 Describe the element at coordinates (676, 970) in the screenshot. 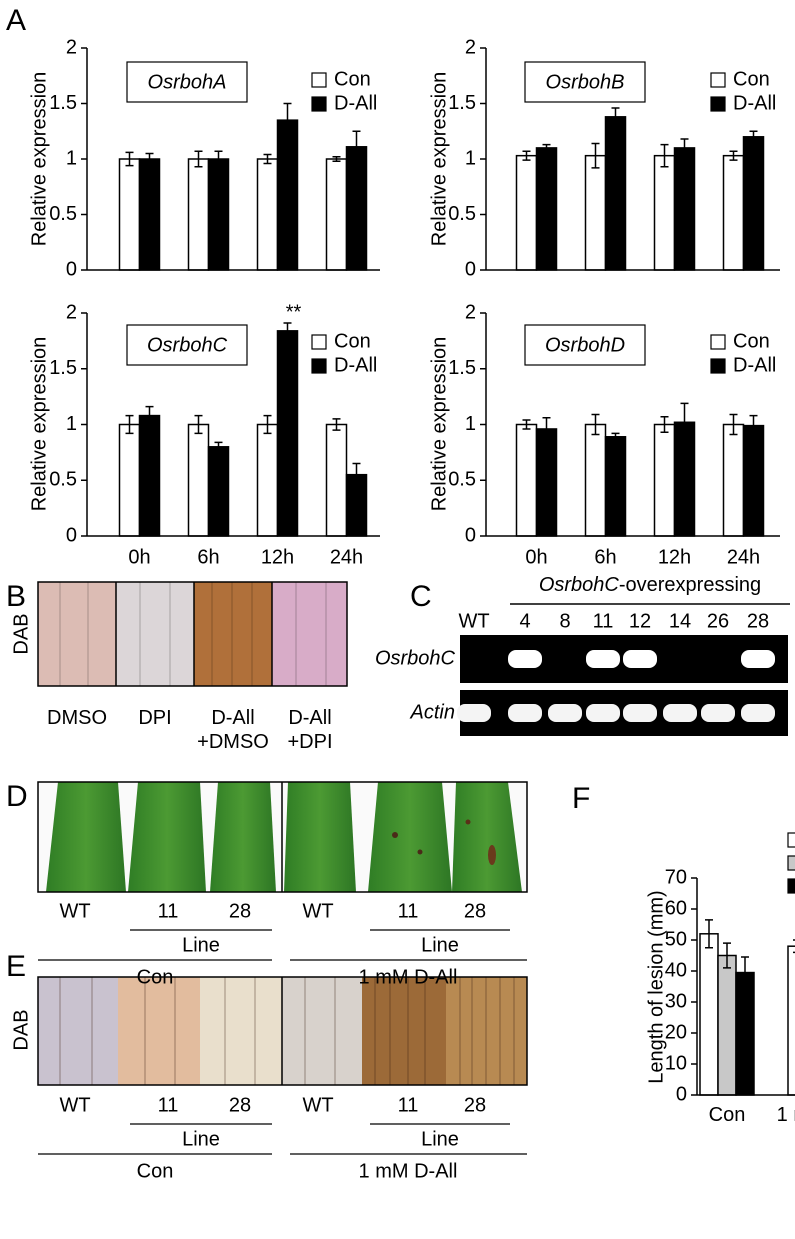

I see `y-tick-label: 40` at that location.